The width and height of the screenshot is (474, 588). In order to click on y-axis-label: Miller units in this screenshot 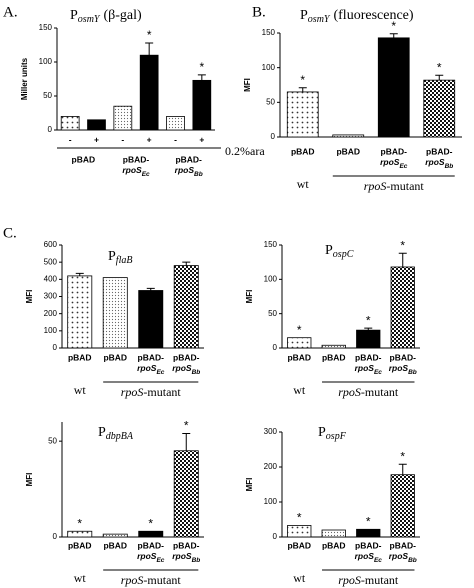, I will do `click(24, 78)`.